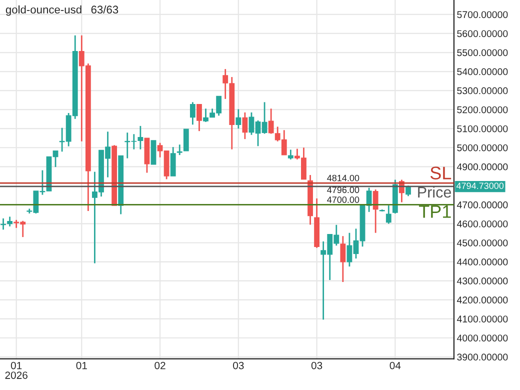 The image size is (520, 390). What do you see at coordinates (395, 366) in the screenshot?
I see `x-tick-label: 04` at bounding box center [395, 366].